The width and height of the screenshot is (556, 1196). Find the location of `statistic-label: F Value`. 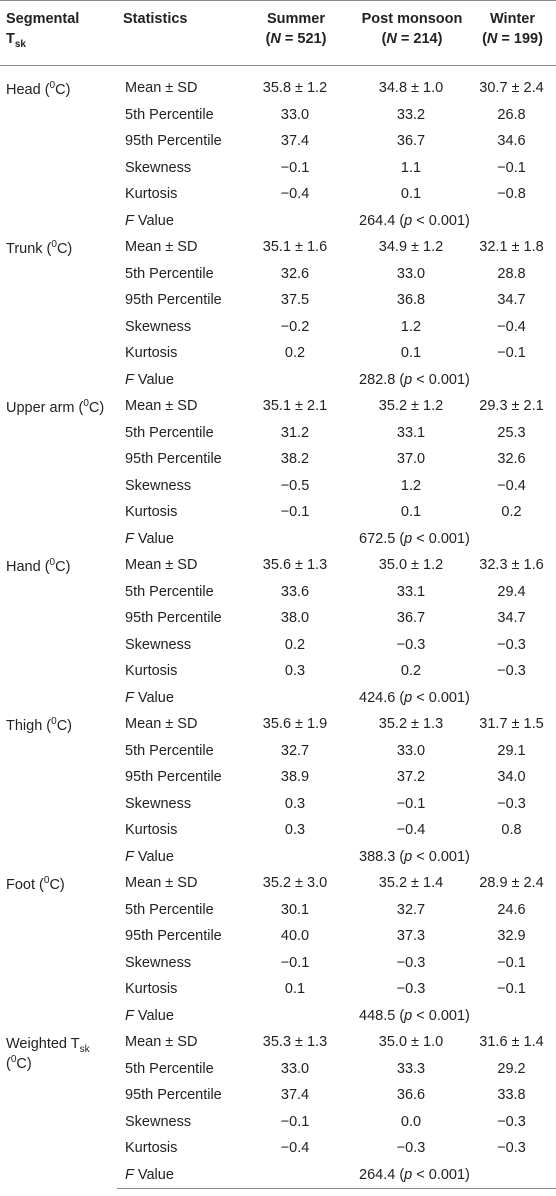

statistic-label: F Value is located at coordinates (176, 380).